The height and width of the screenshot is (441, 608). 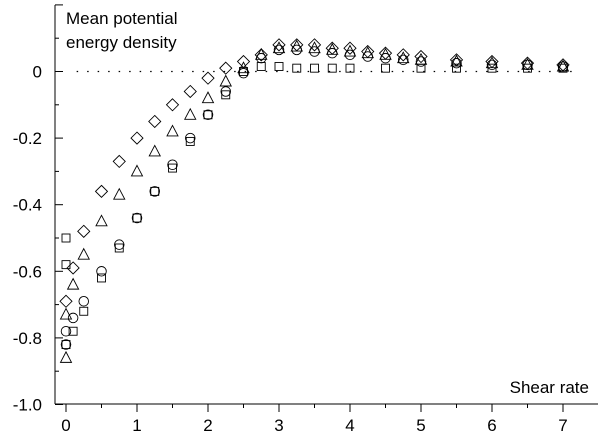 What do you see at coordinates (37, 72) in the screenshot?
I see `y-tick-label: 0` at bounding box center [37, 72].